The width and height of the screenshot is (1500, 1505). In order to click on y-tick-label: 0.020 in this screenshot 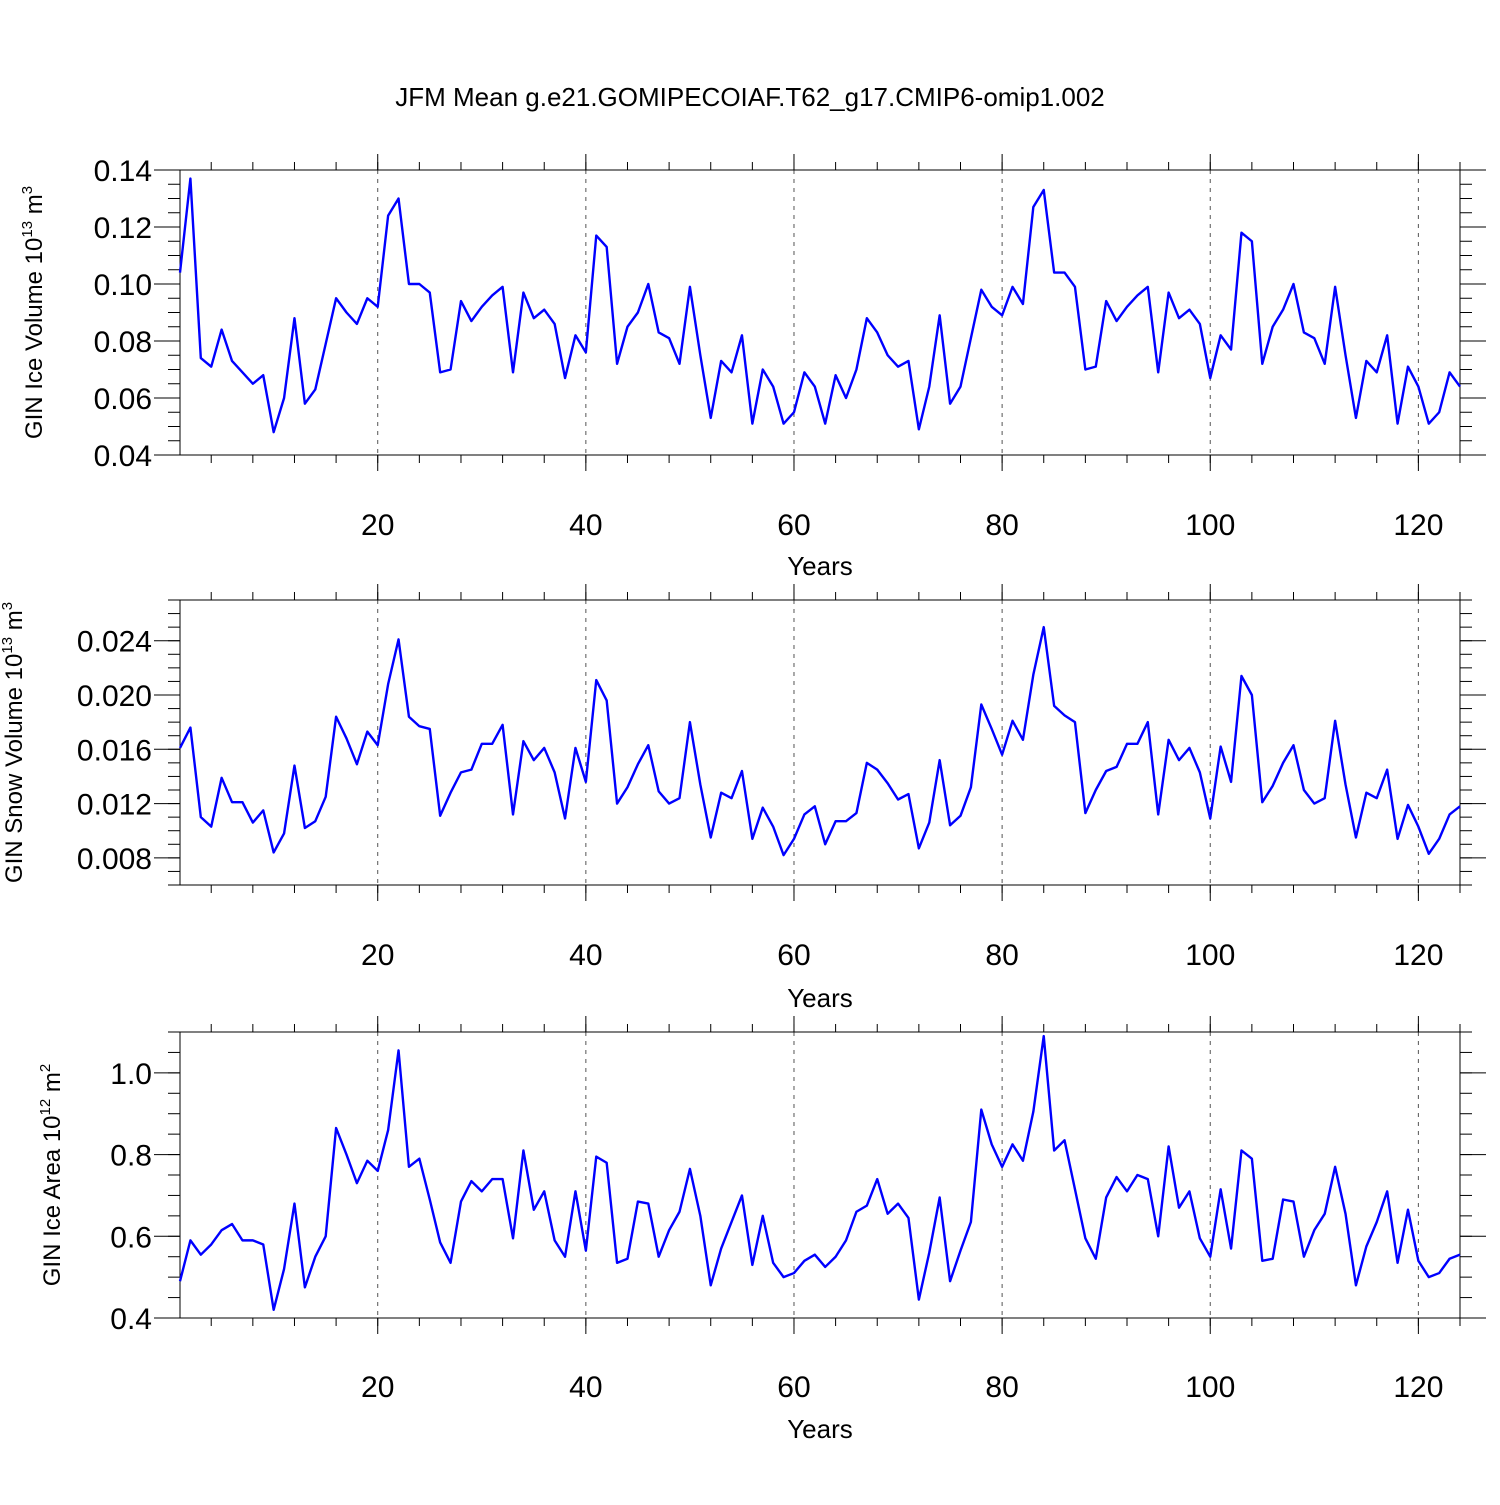, I will do `click(114, 696)`.